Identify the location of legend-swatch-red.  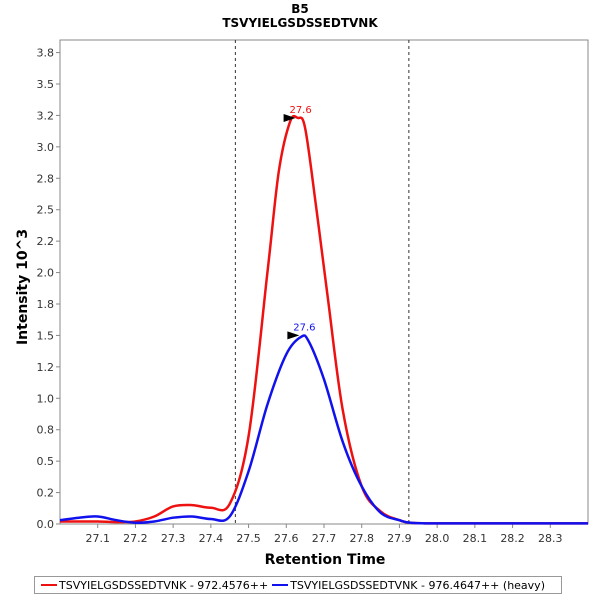
(49, 585).